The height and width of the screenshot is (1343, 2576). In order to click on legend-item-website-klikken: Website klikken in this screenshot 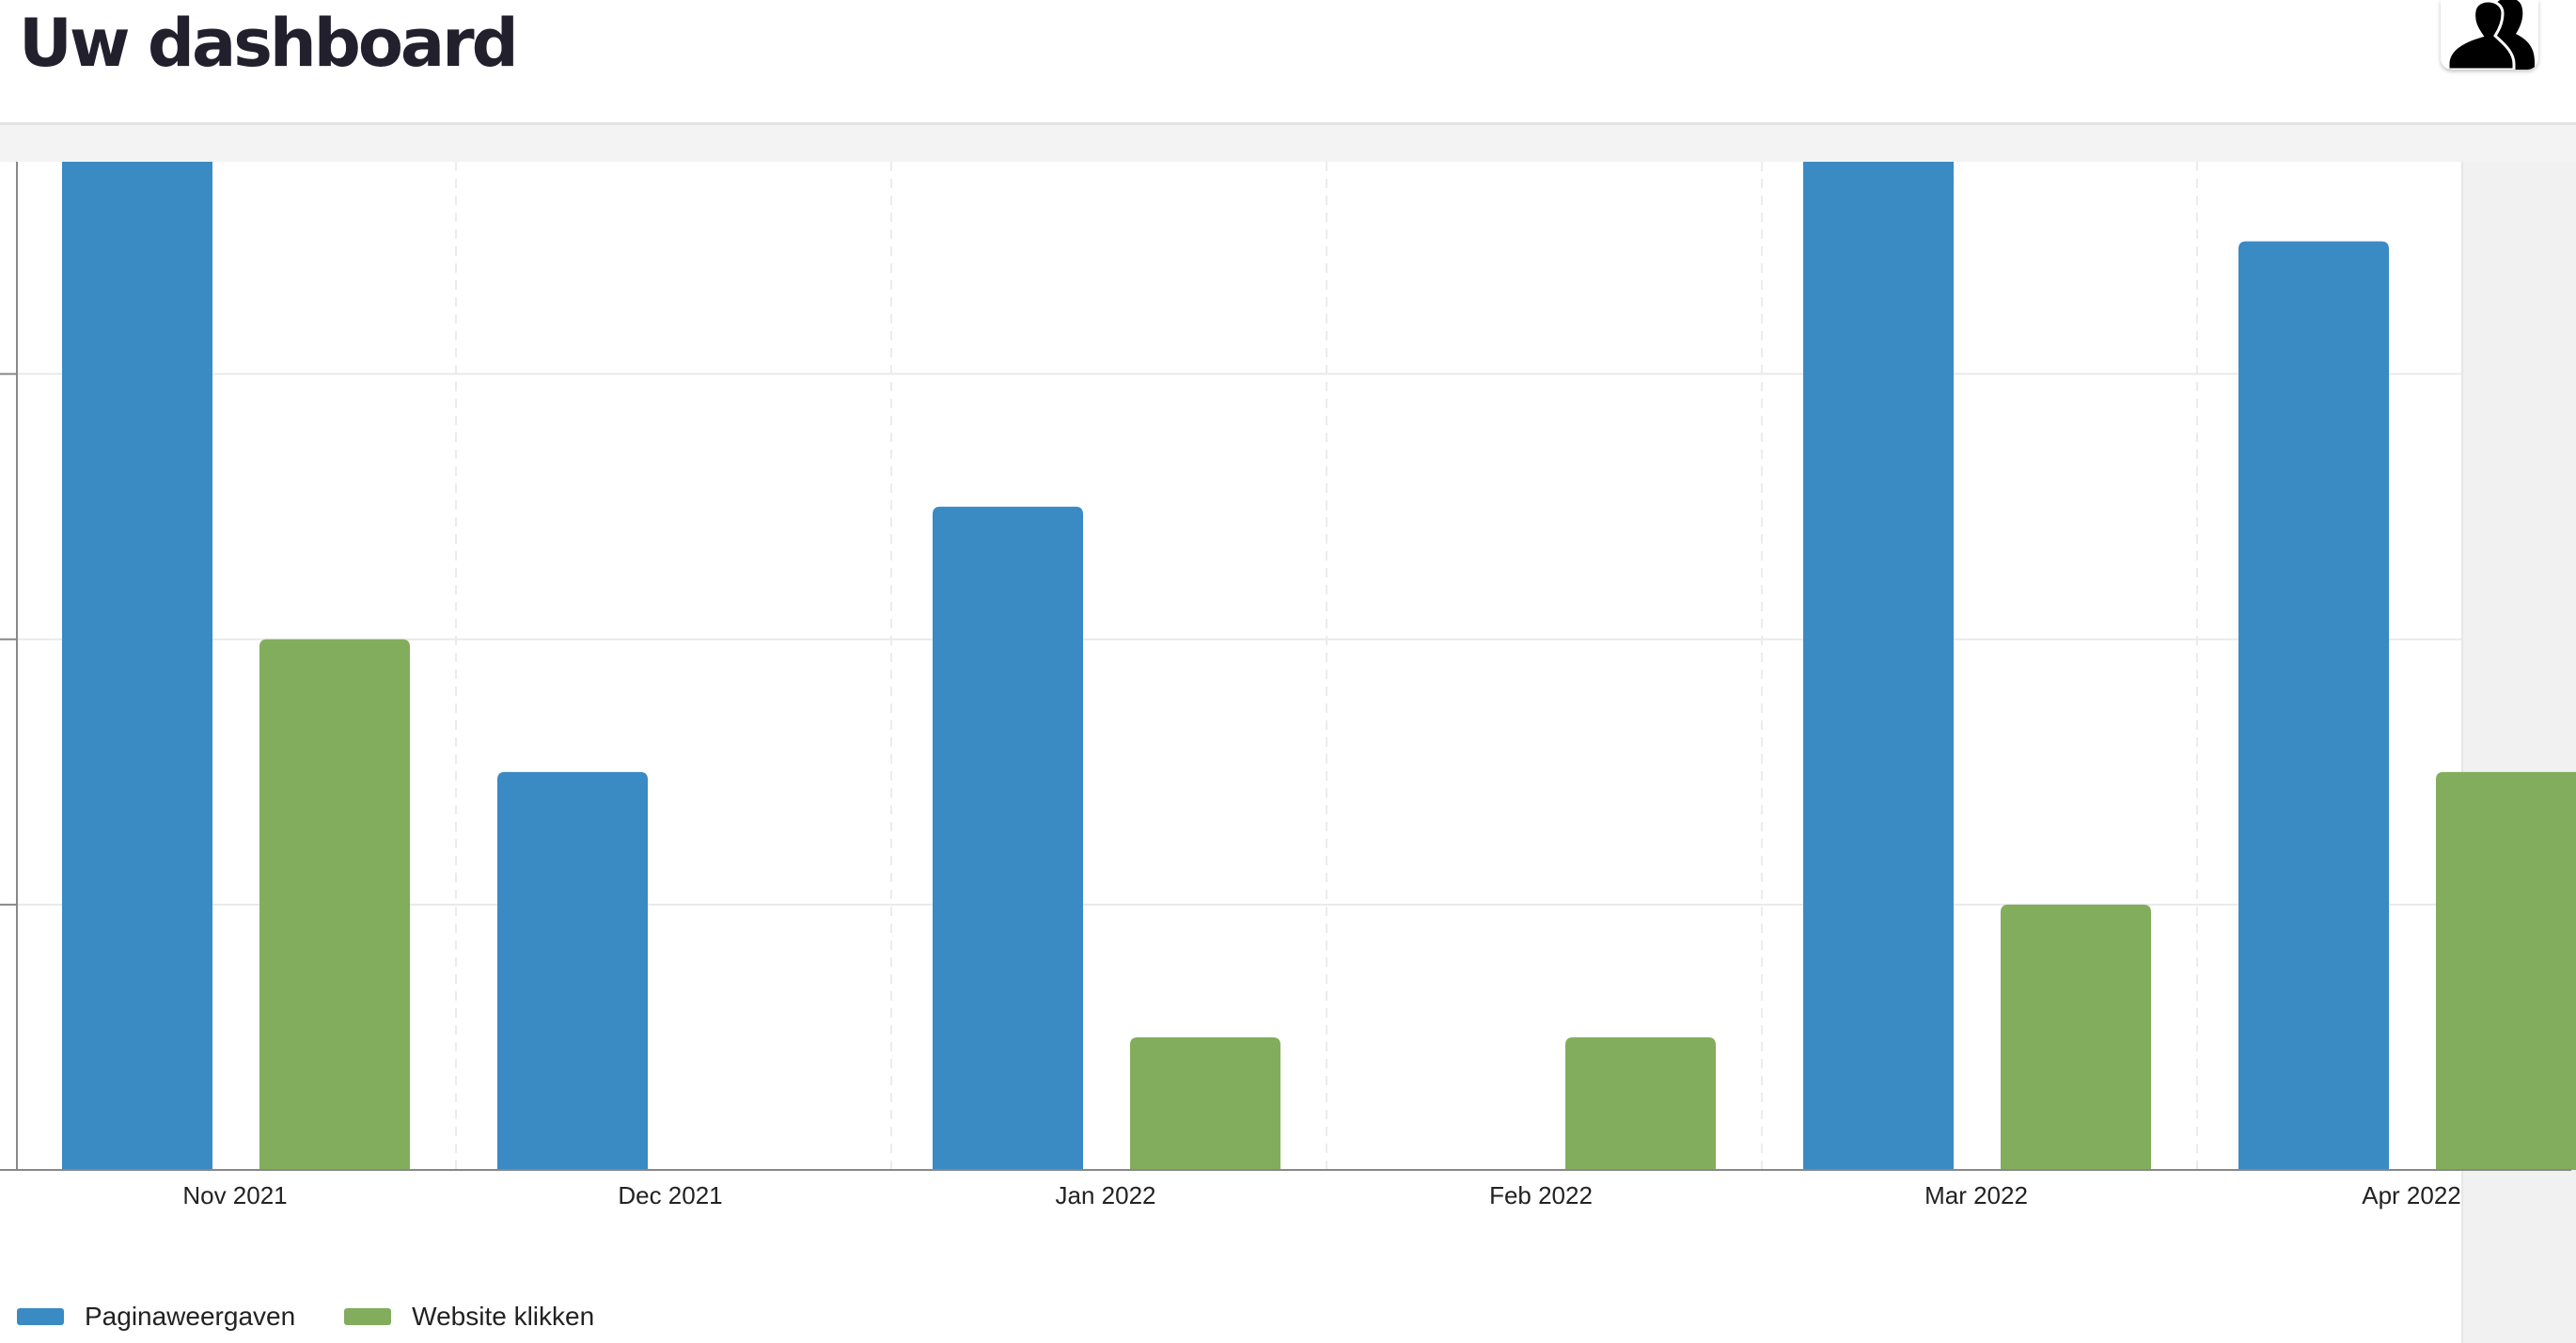, I will do `click(469, 1317)`.